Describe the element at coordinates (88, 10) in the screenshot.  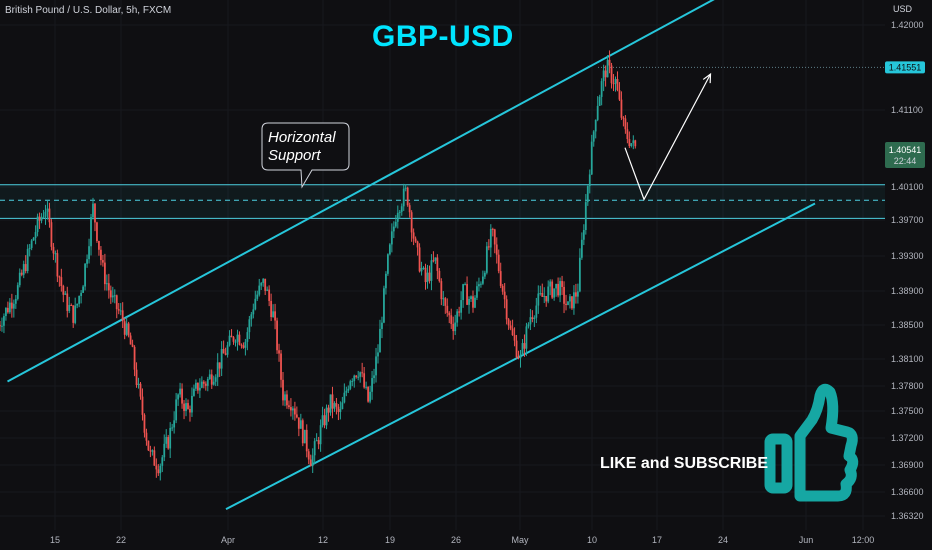
I see `symbol-description: British Pound / U.S. Dollar, 5h, FXCM` at that location.